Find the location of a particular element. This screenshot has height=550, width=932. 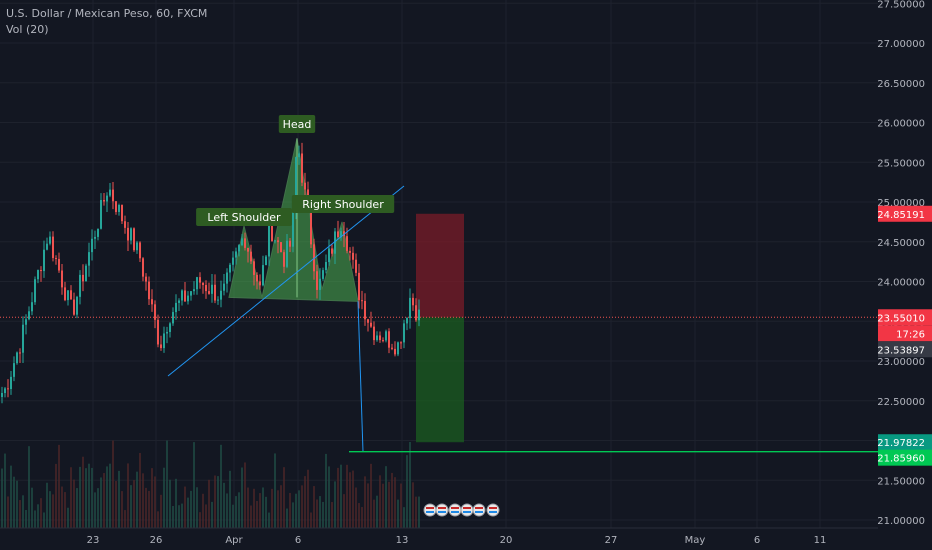

flag-stripe-blue is located at coordinates (479, 512).